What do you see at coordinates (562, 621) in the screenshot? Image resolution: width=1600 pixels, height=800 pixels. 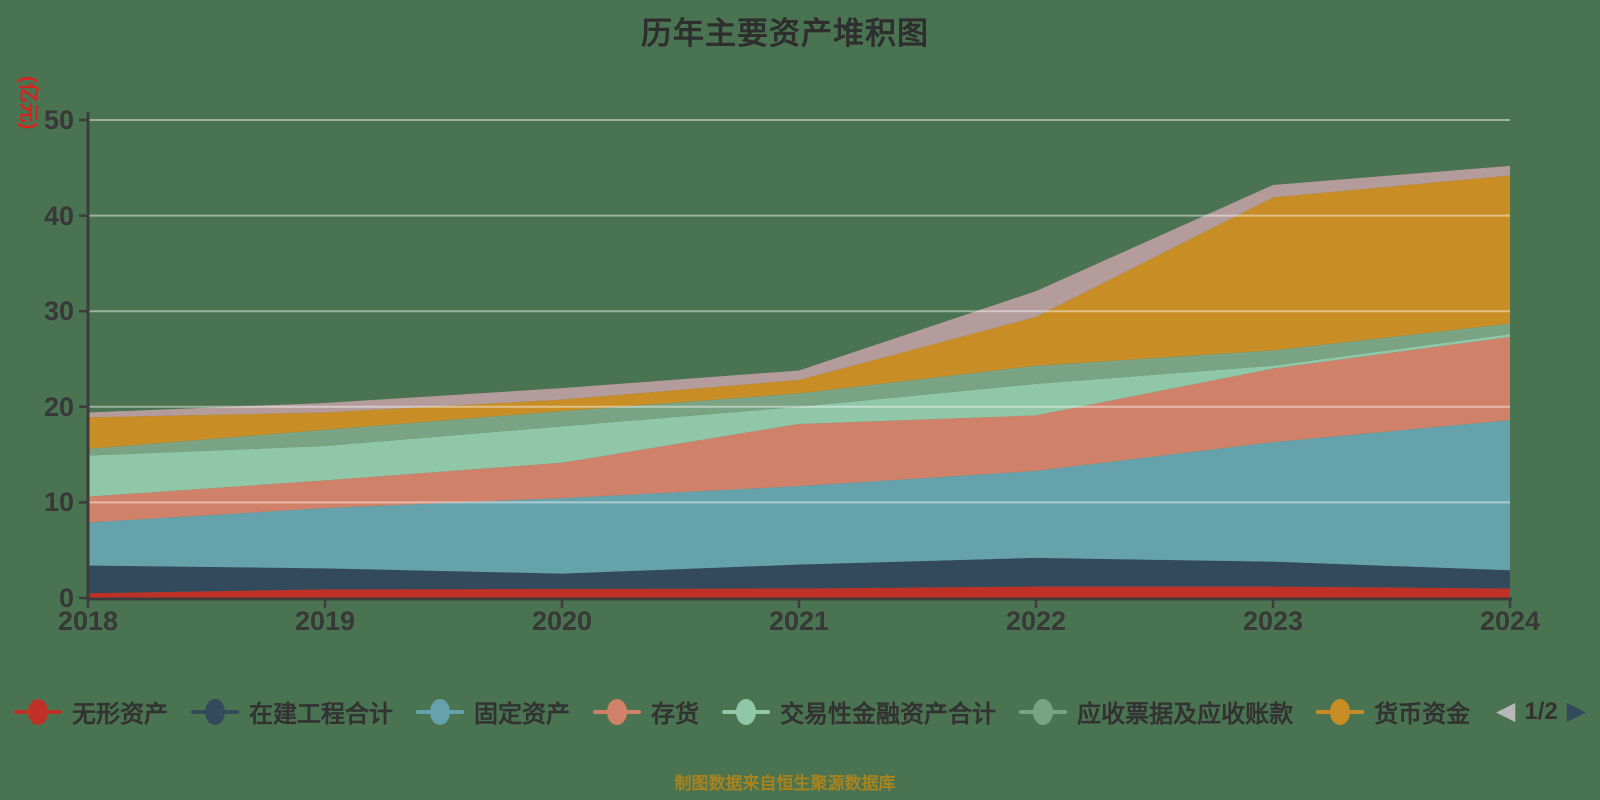 I see `x-axis-label-2020: 2020` at bounding box center [562, 621].